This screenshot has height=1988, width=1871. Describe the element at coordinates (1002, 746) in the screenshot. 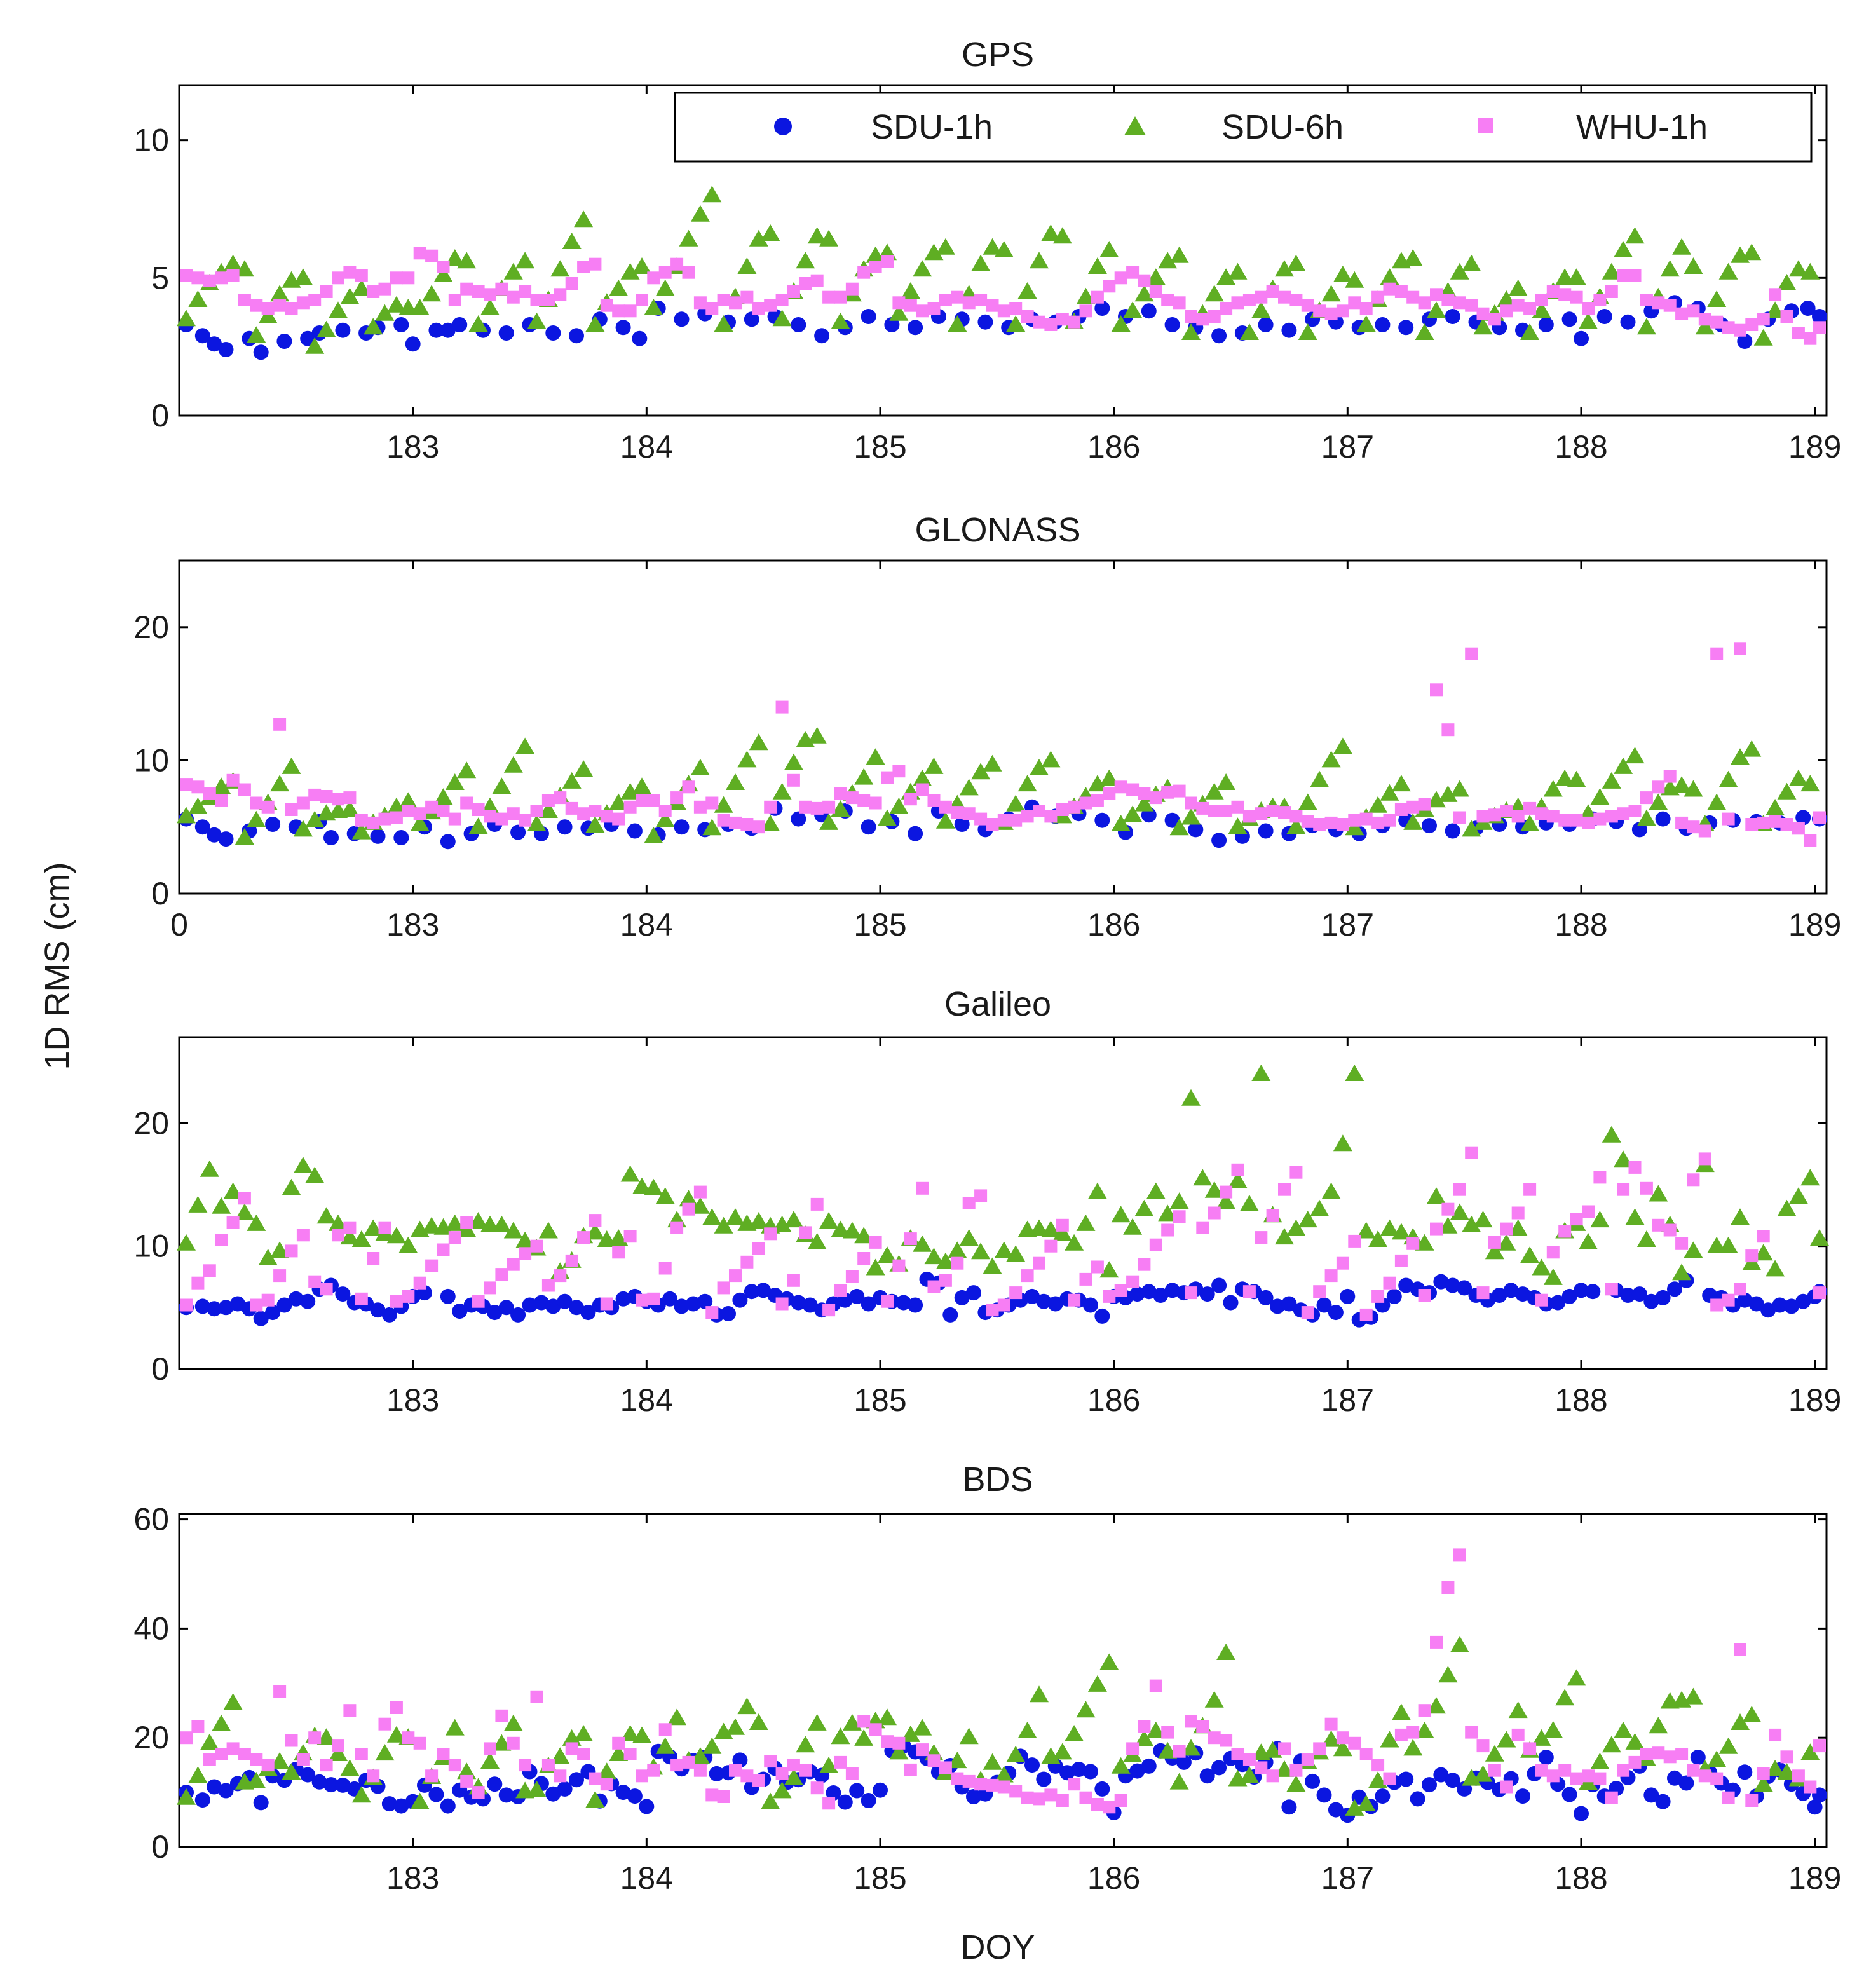

I see `data-marks-glonass` at that location.